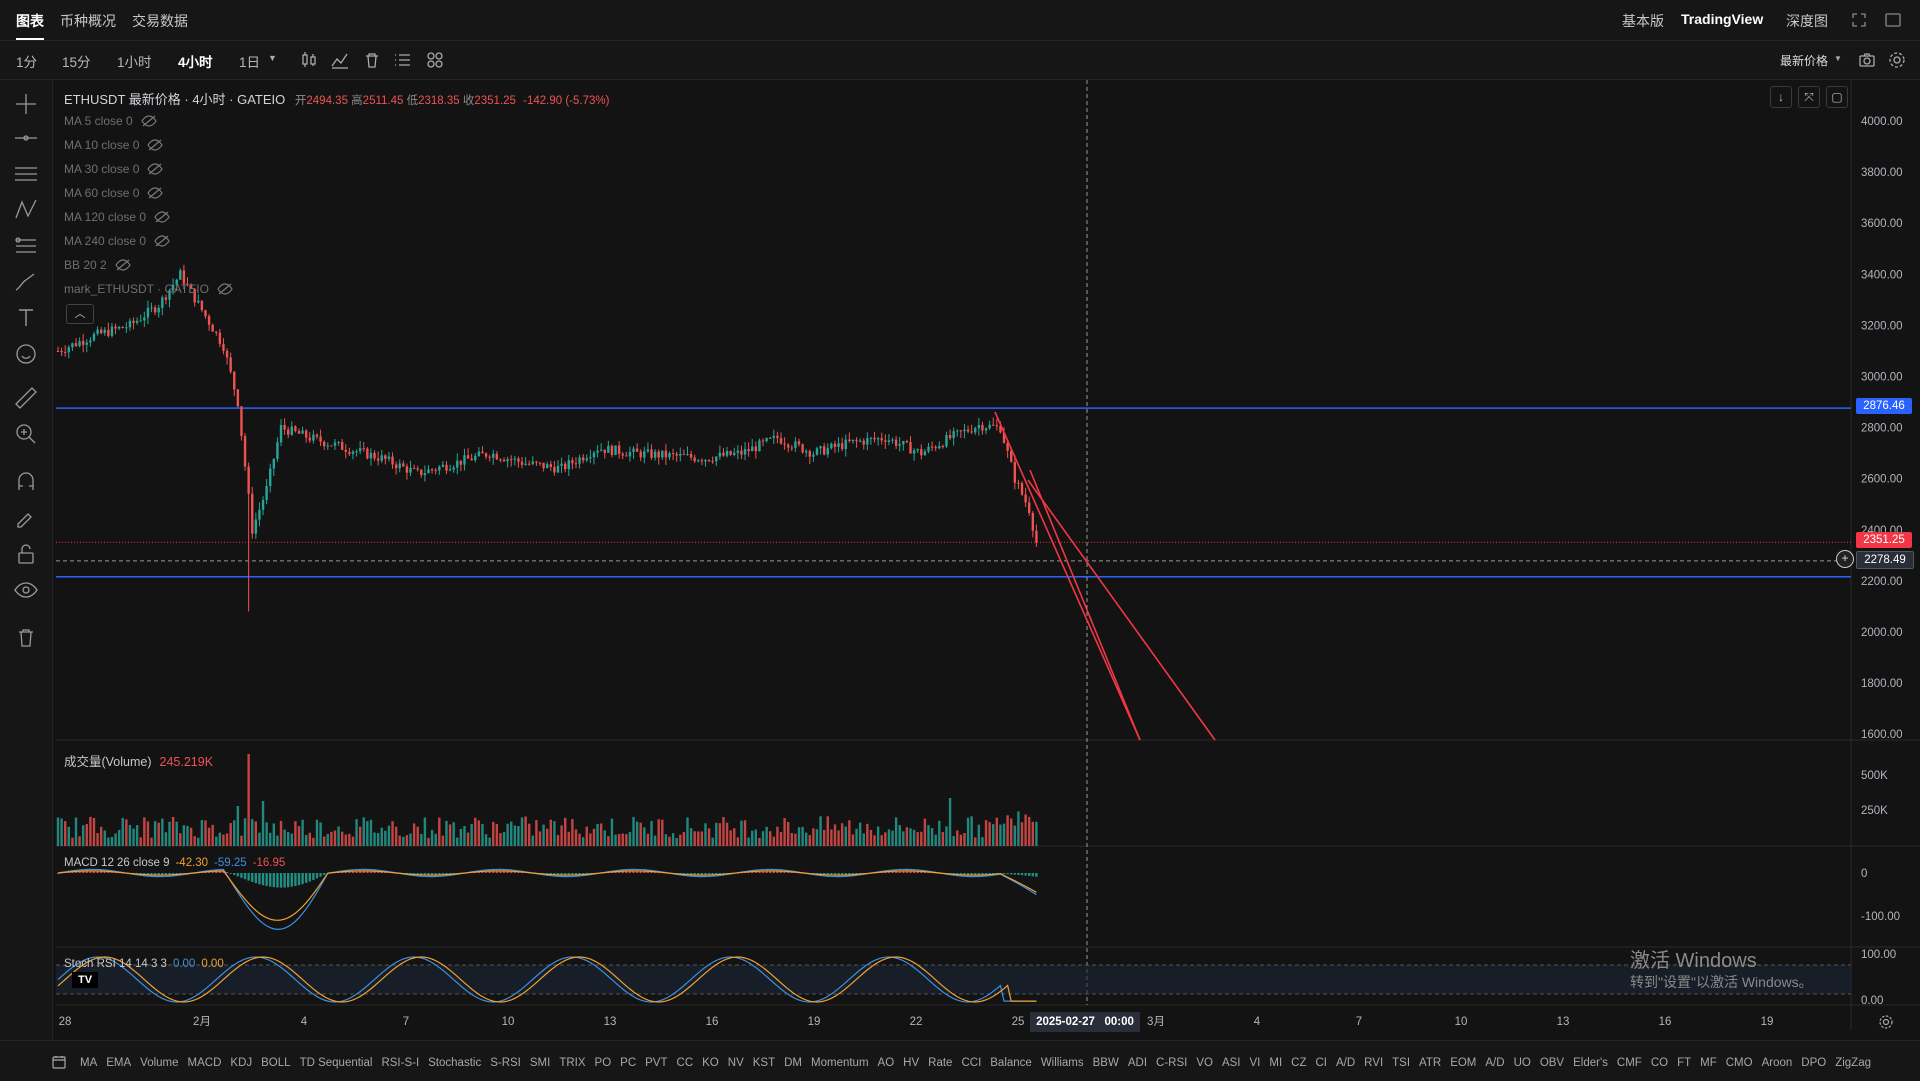  I want to click on indicator-legend-mark: mark_ETHUSDT · GATEIO, so click(148, 289).